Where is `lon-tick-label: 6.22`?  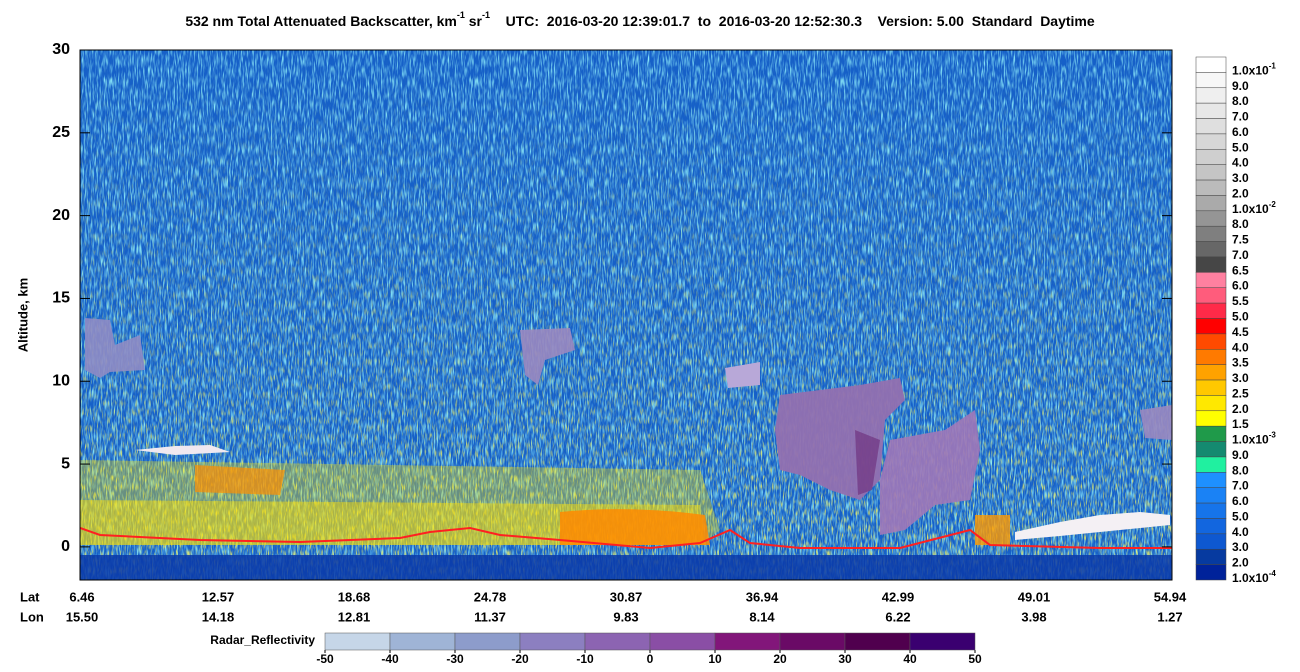
lon-tick-label: 6.22 is located at coordinates (897, 616).